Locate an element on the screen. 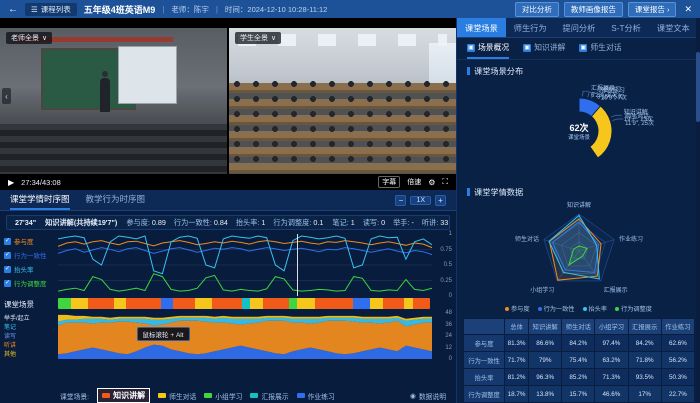 The height and width of the screenshot is (403, 700). analysis-subtab: ▣ 知识讲解 is located at coordinates (544, 48).